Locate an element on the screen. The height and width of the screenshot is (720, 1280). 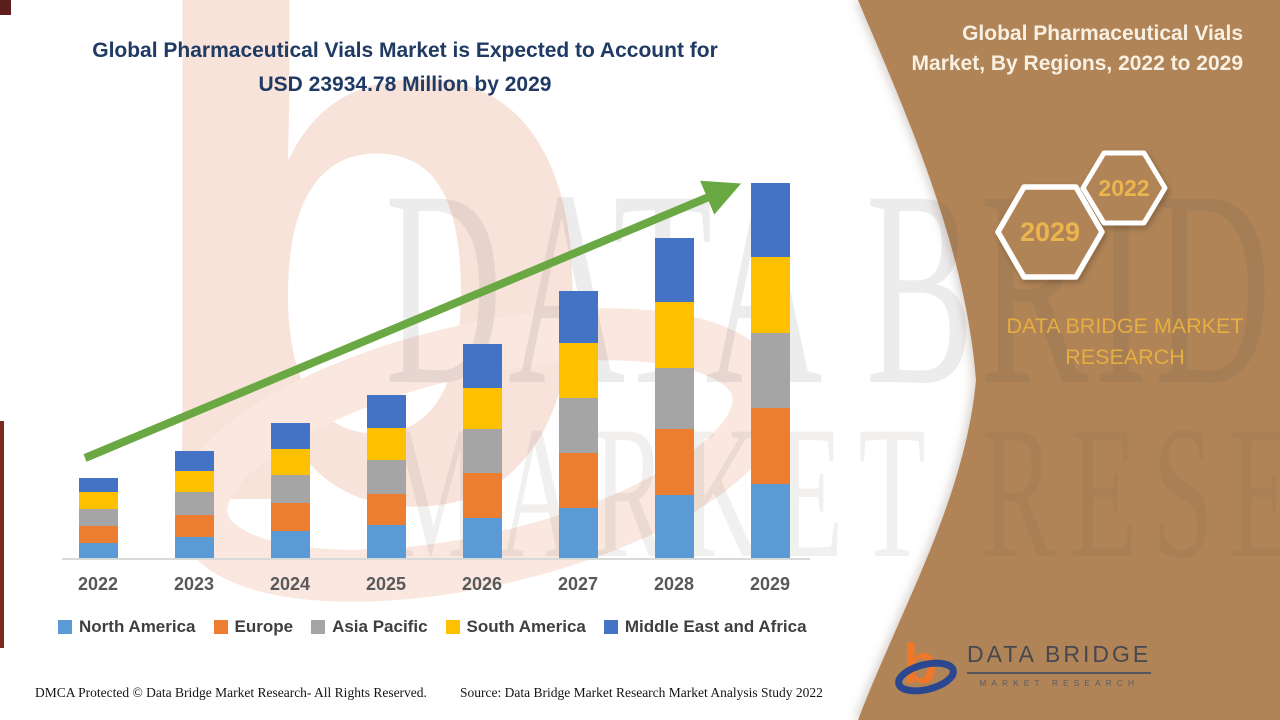
bar-2027-segment-south-america is located at coordinates (578, 370).